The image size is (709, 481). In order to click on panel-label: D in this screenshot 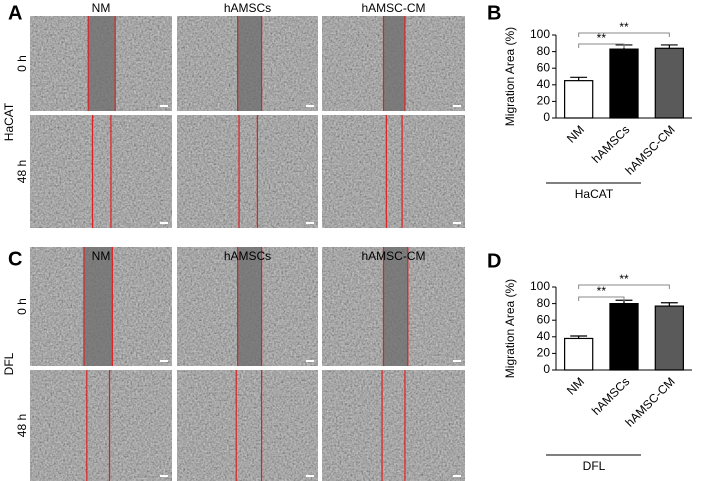, I will do `click(494, 261)`.